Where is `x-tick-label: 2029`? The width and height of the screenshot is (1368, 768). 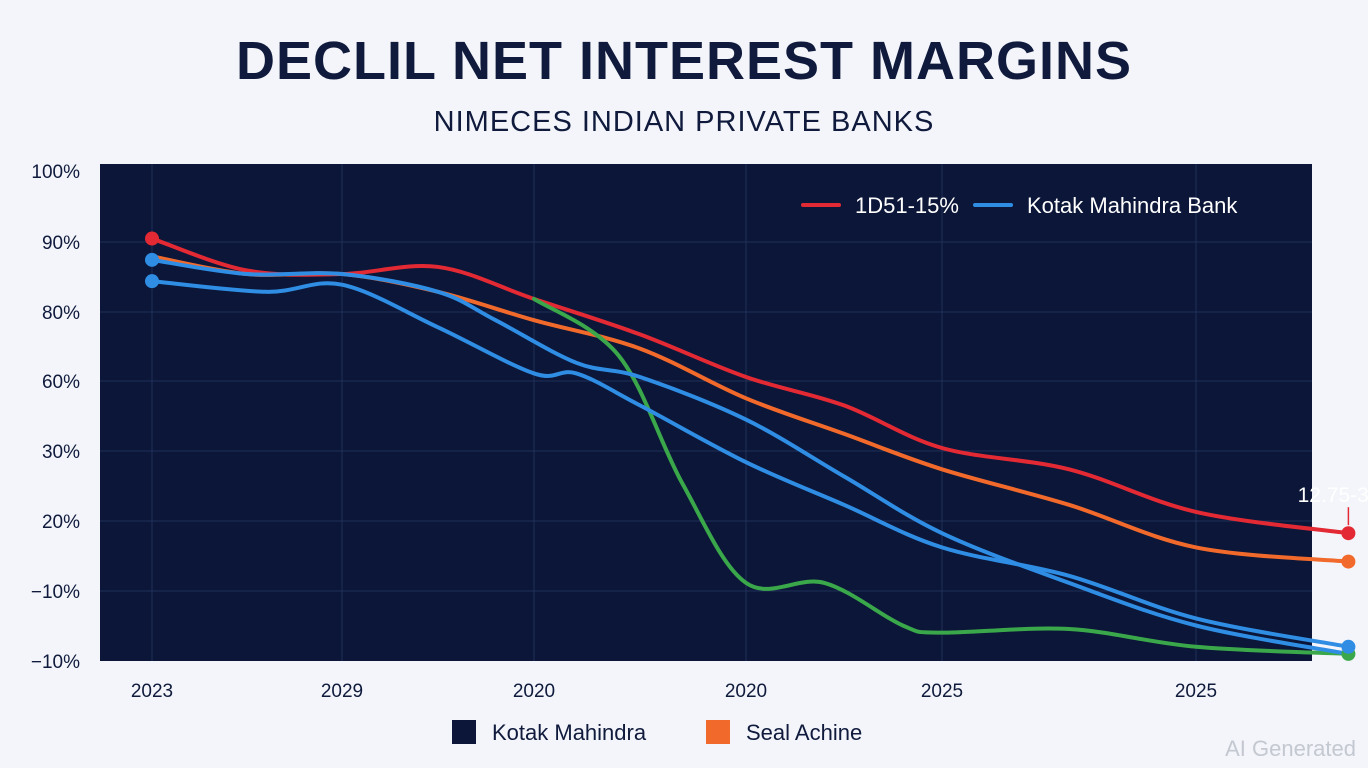
x-tick-label: 2029 is located at coordinates (342, 691).